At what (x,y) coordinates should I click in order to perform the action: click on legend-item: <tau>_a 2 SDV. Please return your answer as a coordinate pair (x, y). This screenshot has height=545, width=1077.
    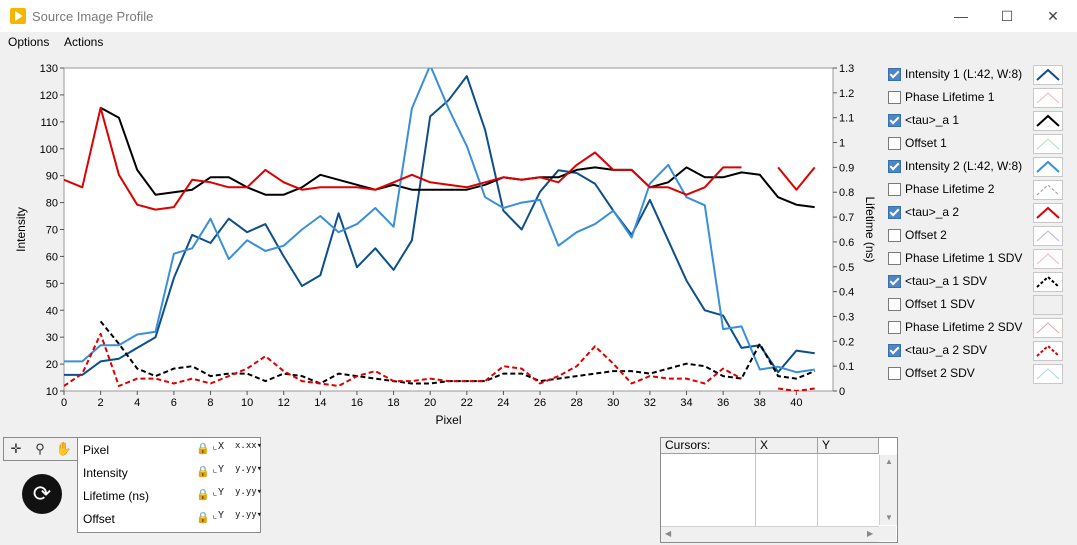
    Looking at the image, I should click on (979, 351).